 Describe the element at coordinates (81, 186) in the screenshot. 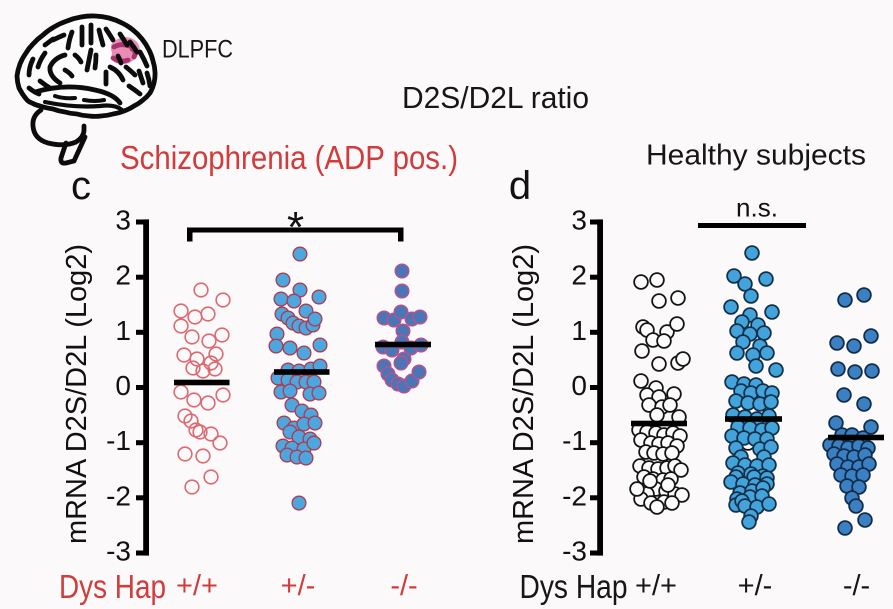

I see `svg-text: c` at that location.